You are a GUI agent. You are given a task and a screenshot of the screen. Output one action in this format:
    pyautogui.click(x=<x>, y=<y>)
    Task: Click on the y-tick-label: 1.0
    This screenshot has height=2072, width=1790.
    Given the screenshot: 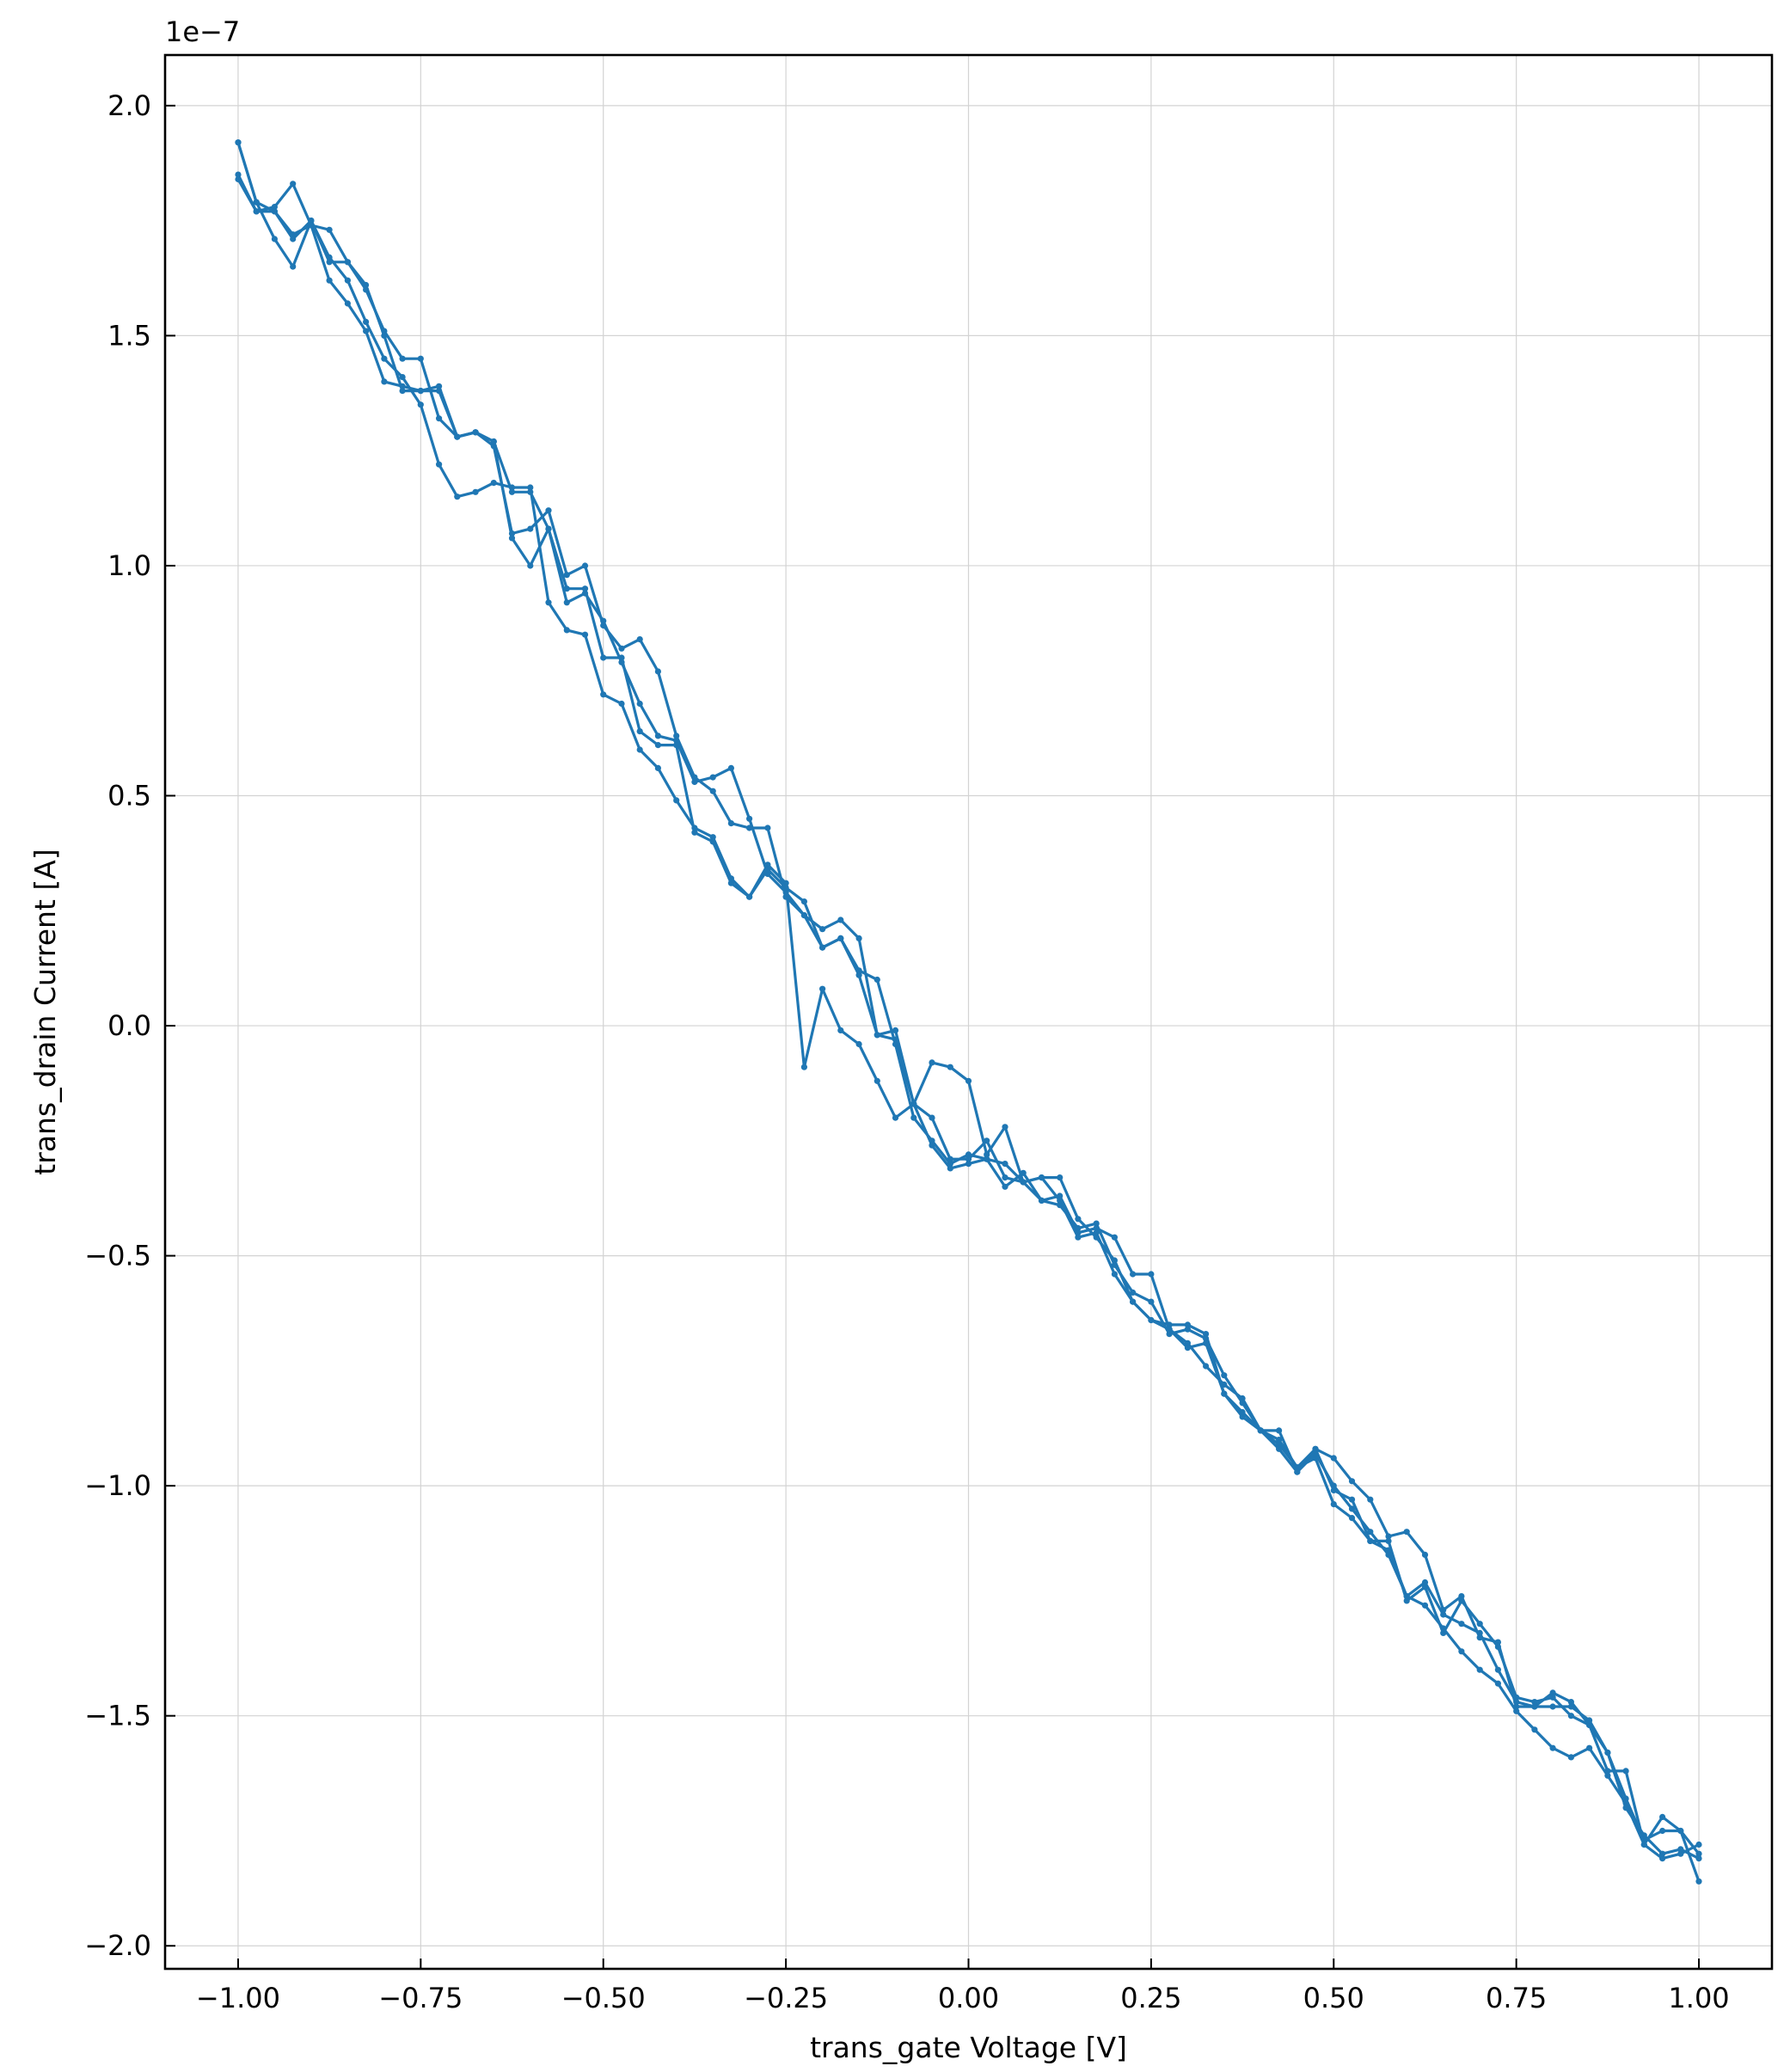 What is the action you would take?
    pyautogui.click(x=129, y=565)
    